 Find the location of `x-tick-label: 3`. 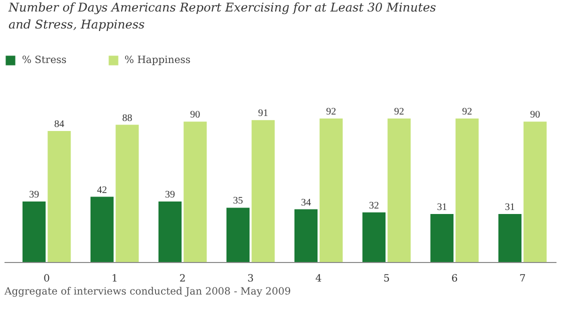

x-tick-label: 3 is located at coordinates (250, 279).